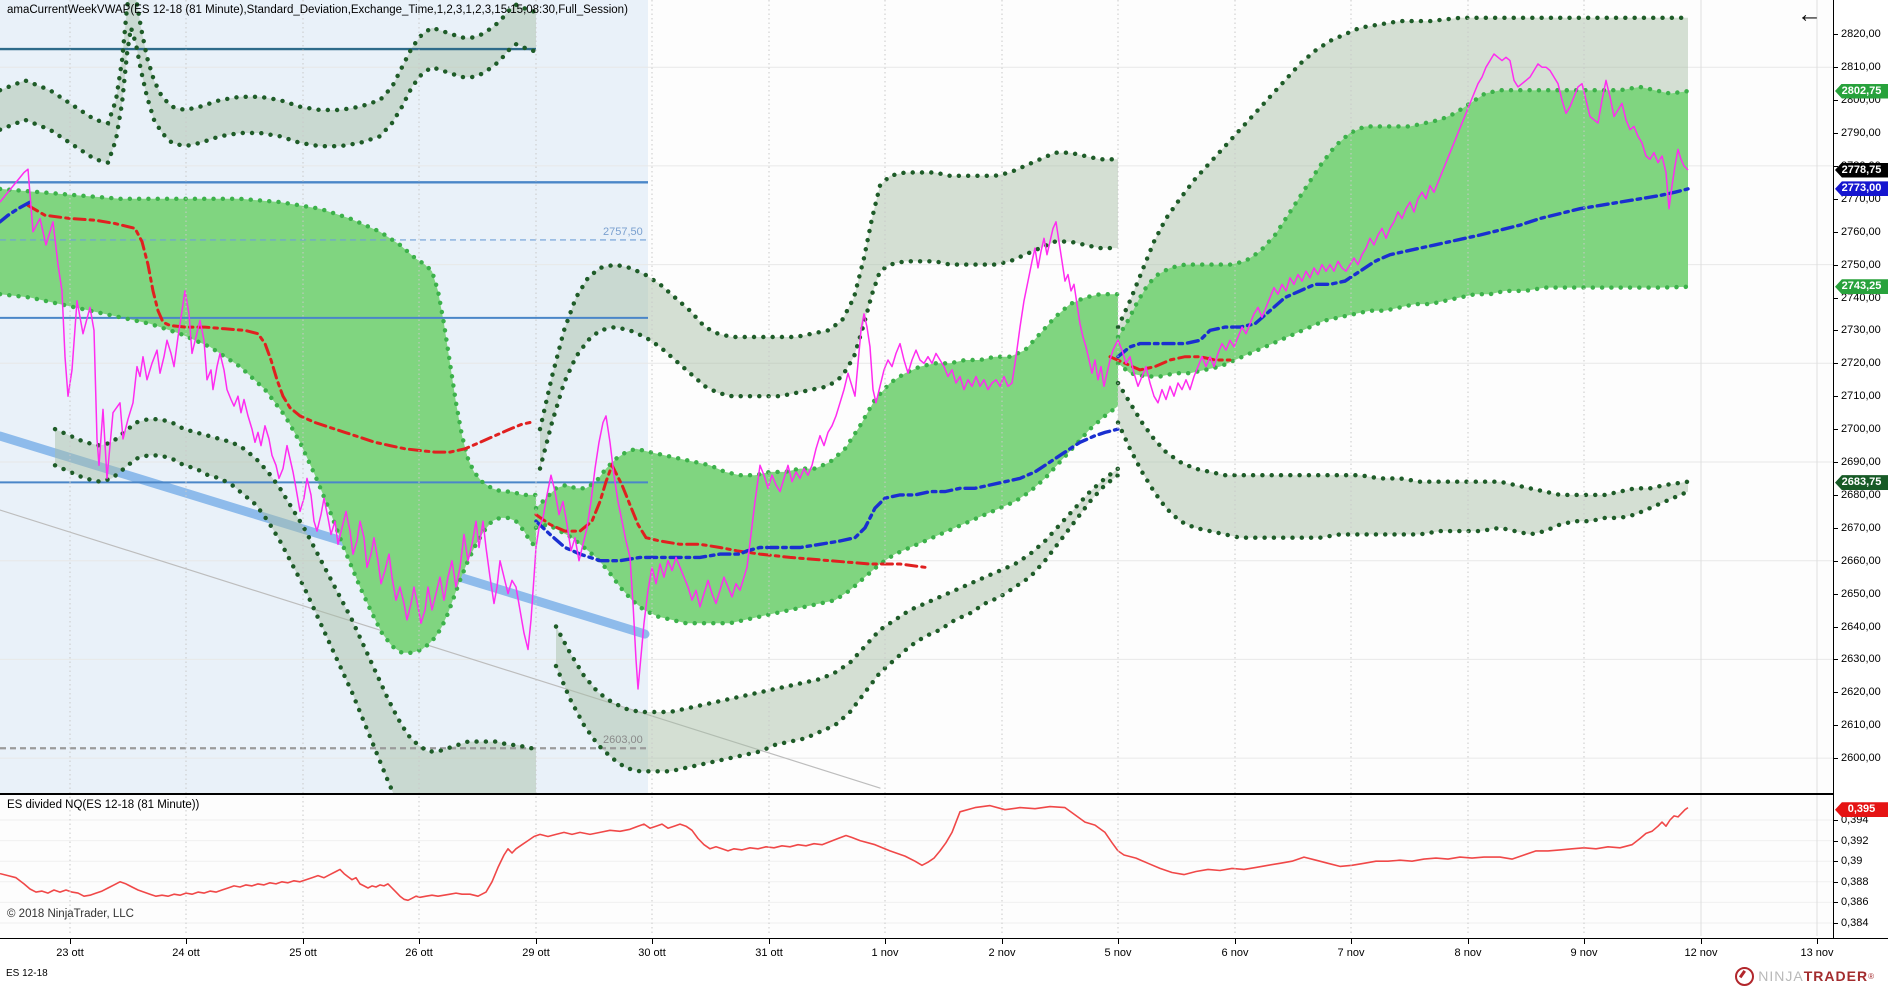 The image size is (1888, 986). What do you see at coordinates (1701, 953) in the screenshot?
I see `date-axis-label: 12 nov` at bounding box center [1701, 953].